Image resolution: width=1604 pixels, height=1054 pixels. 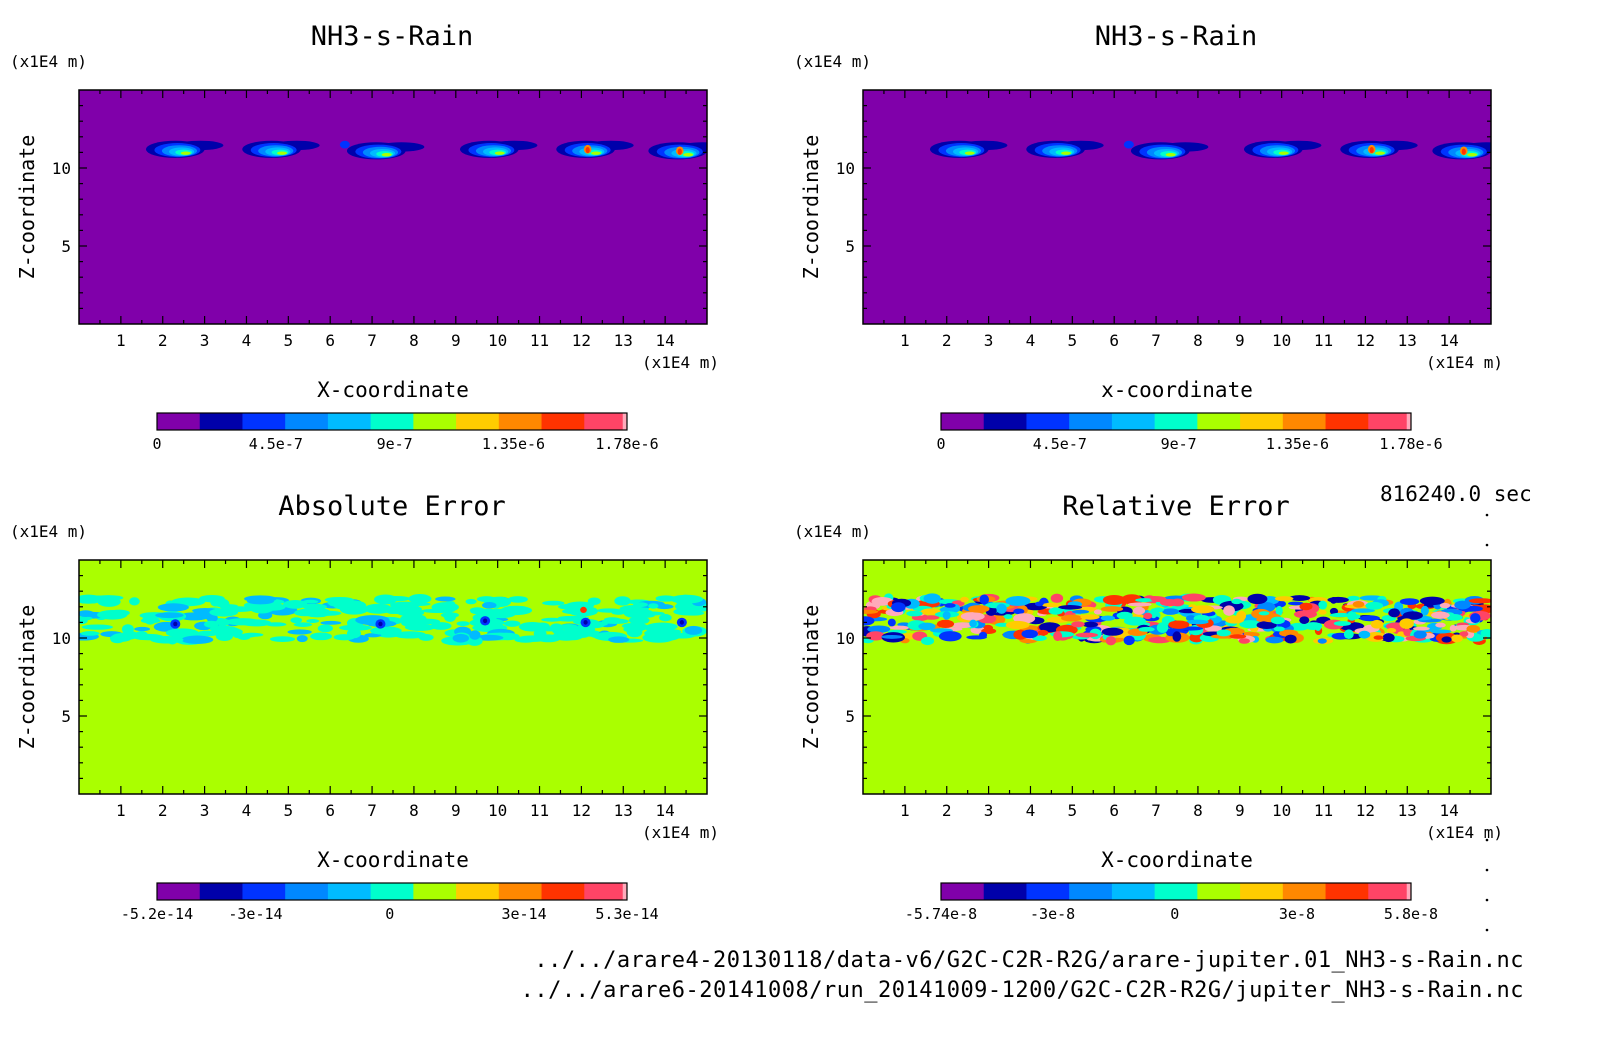 I want to click on x-unit-label: (x1E4 m), so click(x=1464, y=832).